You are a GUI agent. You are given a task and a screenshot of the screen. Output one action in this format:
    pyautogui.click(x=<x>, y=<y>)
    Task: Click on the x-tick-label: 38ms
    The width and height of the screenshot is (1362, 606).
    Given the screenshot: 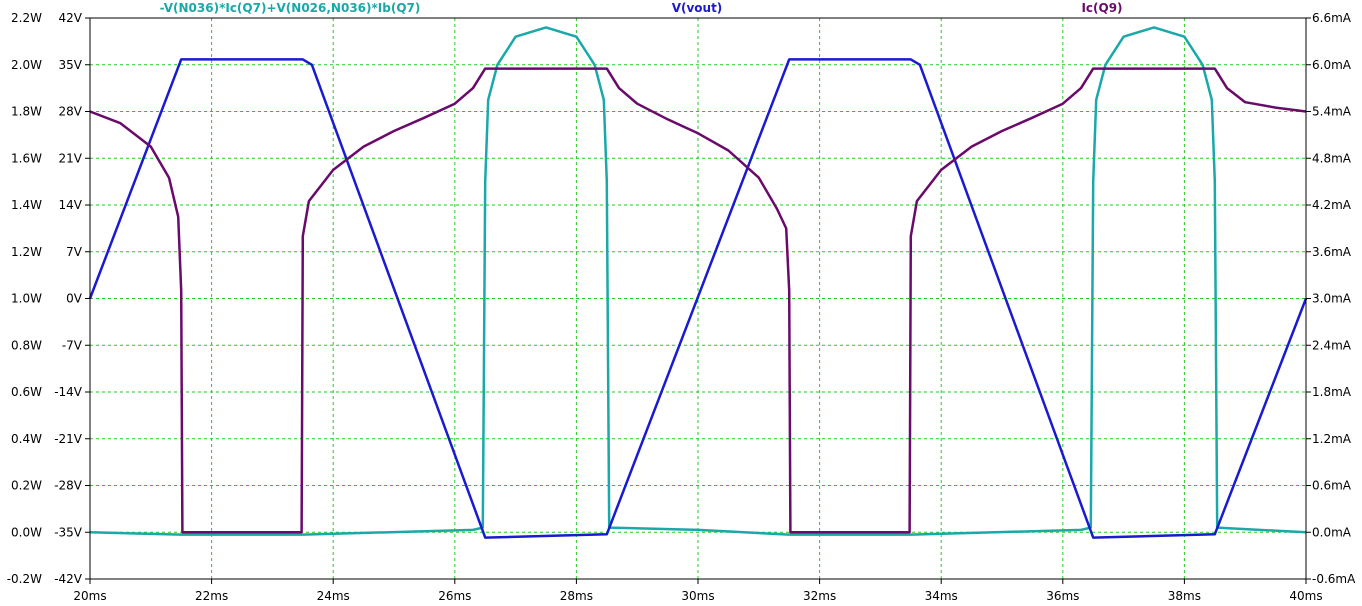 What is the action you would take?
    pyautogui.click(x=1184, y=596)
    